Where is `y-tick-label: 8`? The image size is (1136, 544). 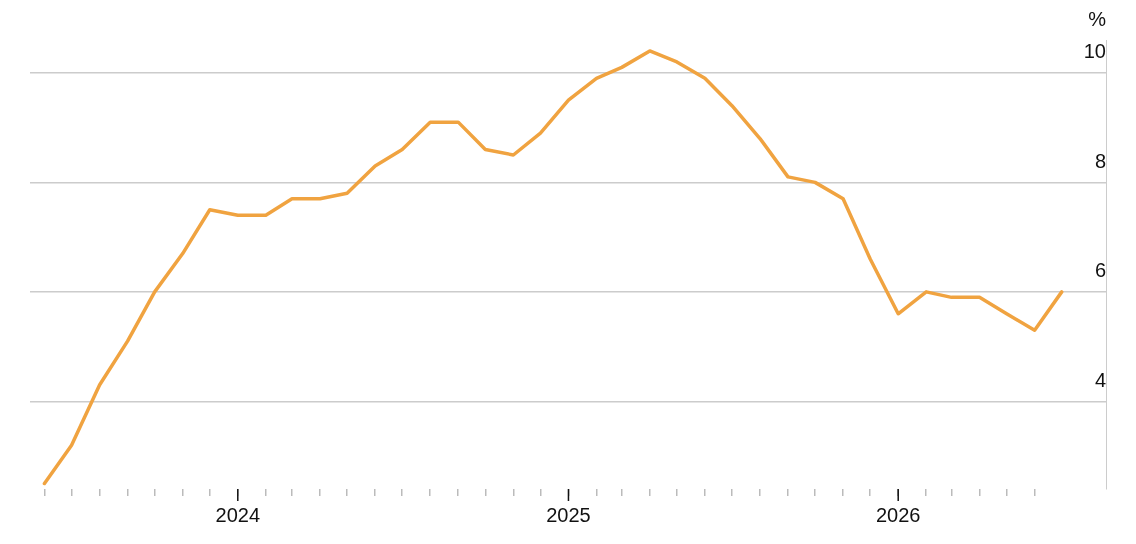 y-tick-label: 8 is located at coordinates (1100, 160).